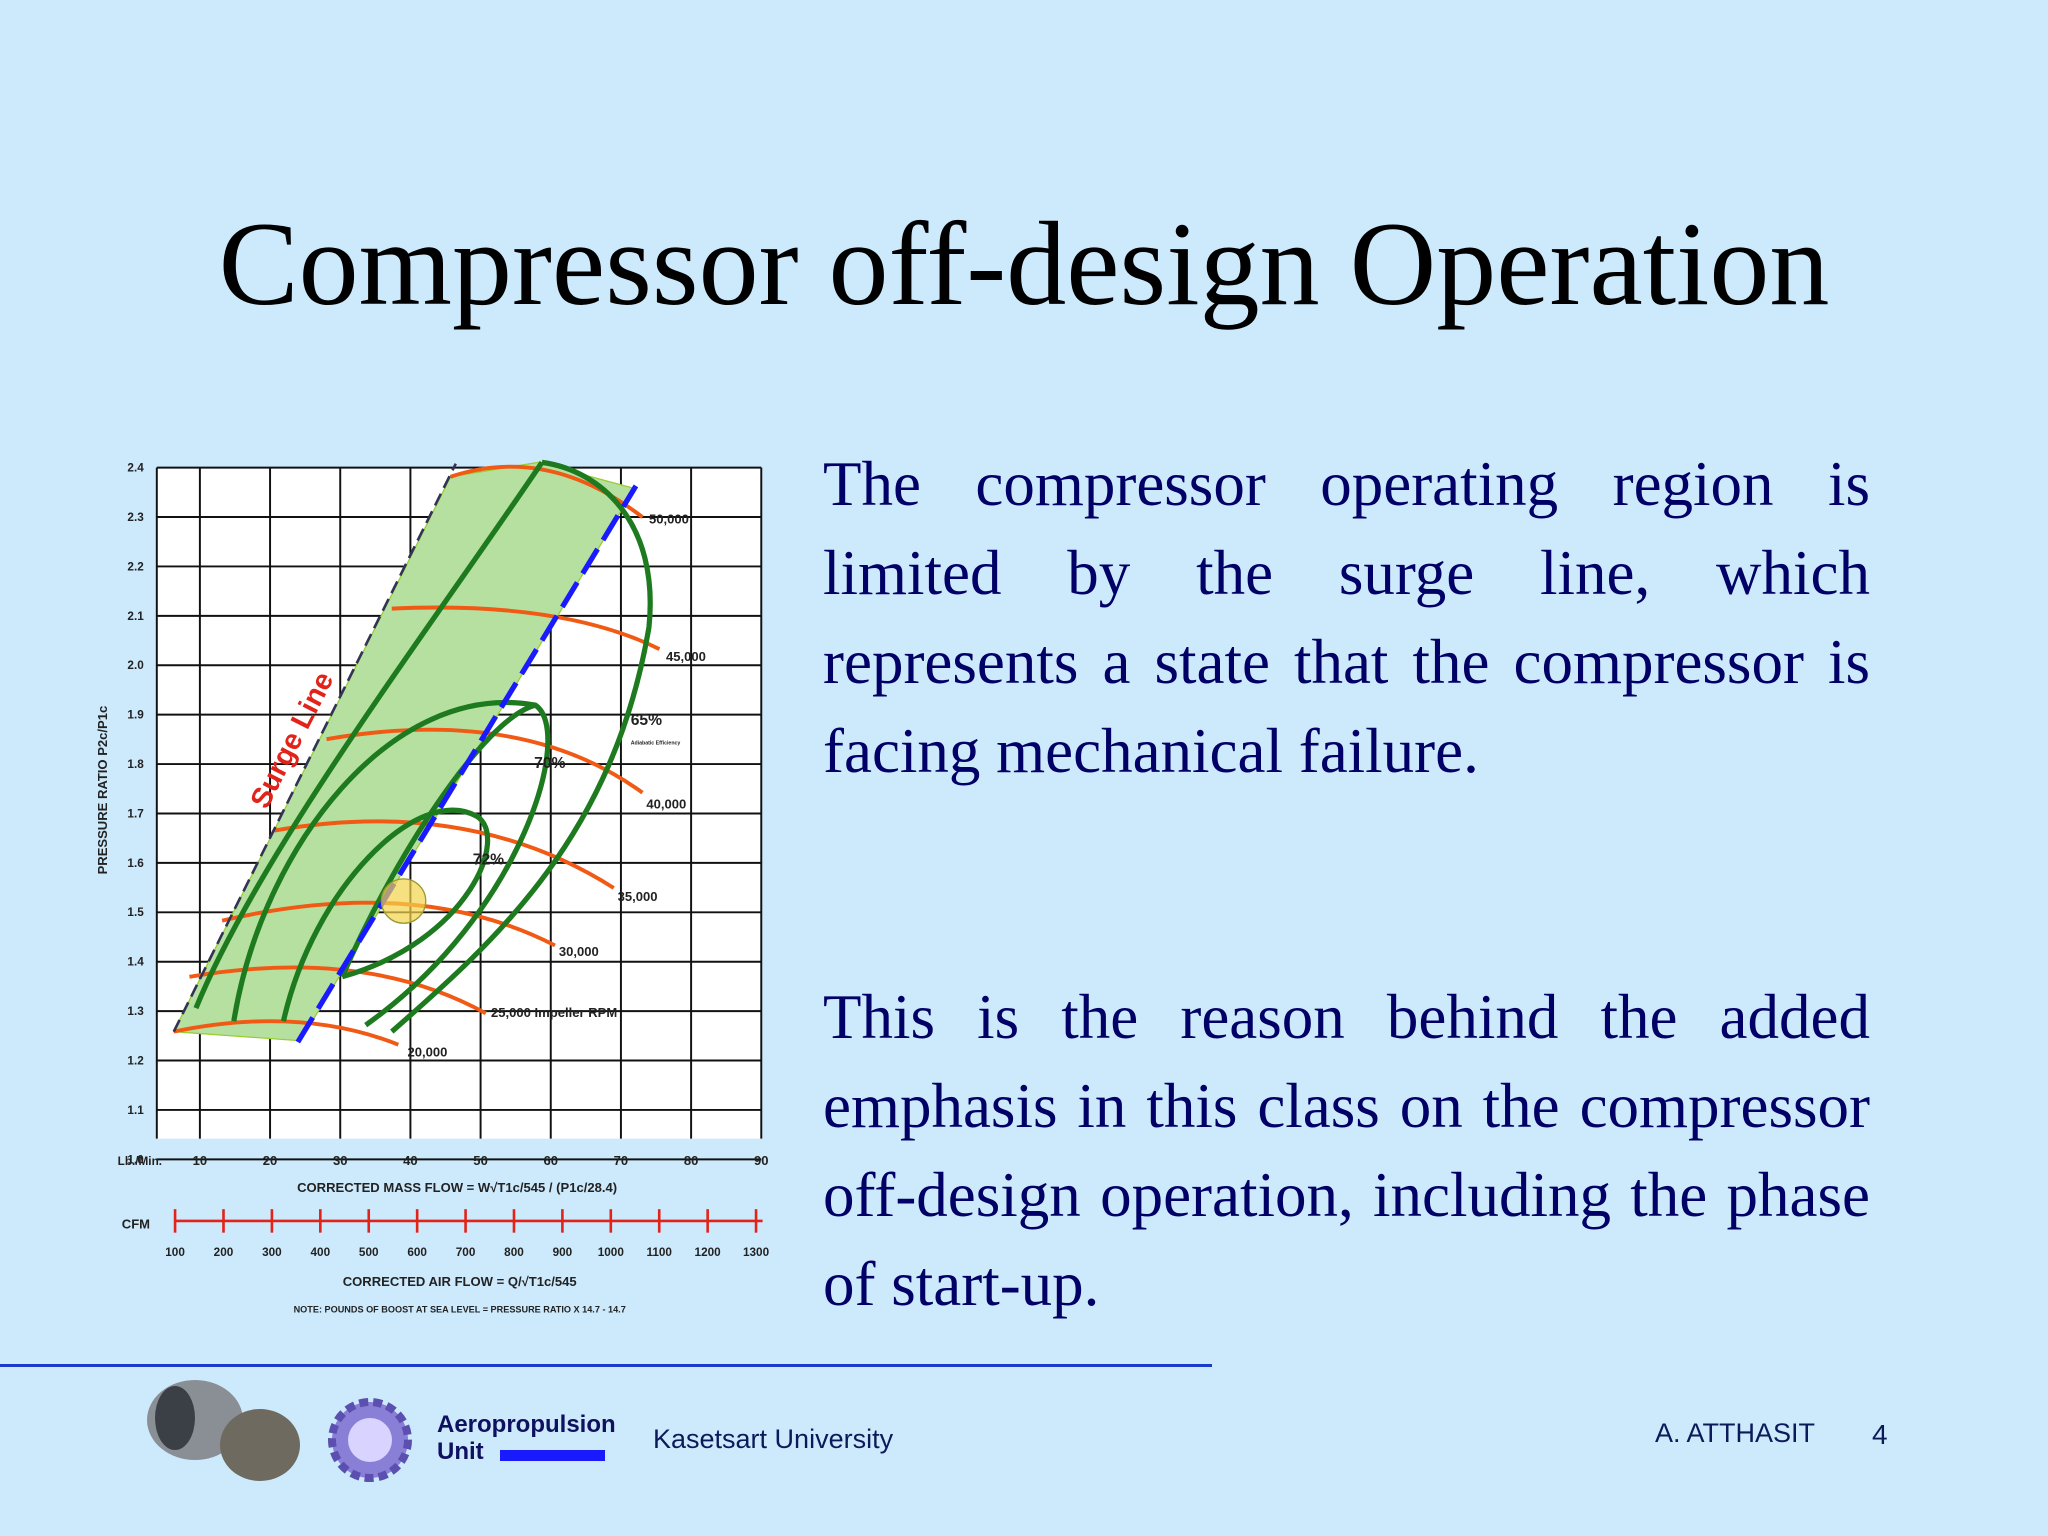  I want to click on y-tick-label: 1.5, so click(135, 912).